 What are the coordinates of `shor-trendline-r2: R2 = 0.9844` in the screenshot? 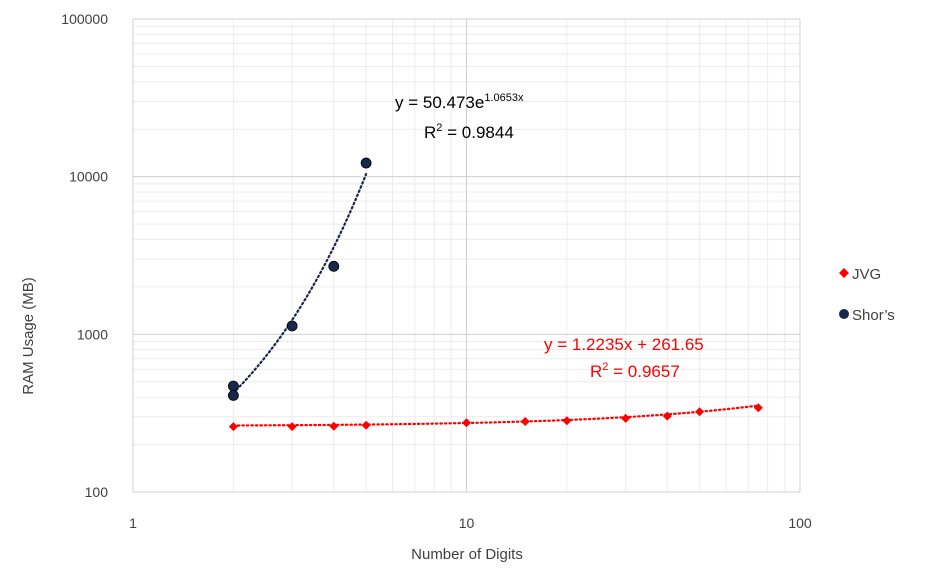 It's located at (469, 132).